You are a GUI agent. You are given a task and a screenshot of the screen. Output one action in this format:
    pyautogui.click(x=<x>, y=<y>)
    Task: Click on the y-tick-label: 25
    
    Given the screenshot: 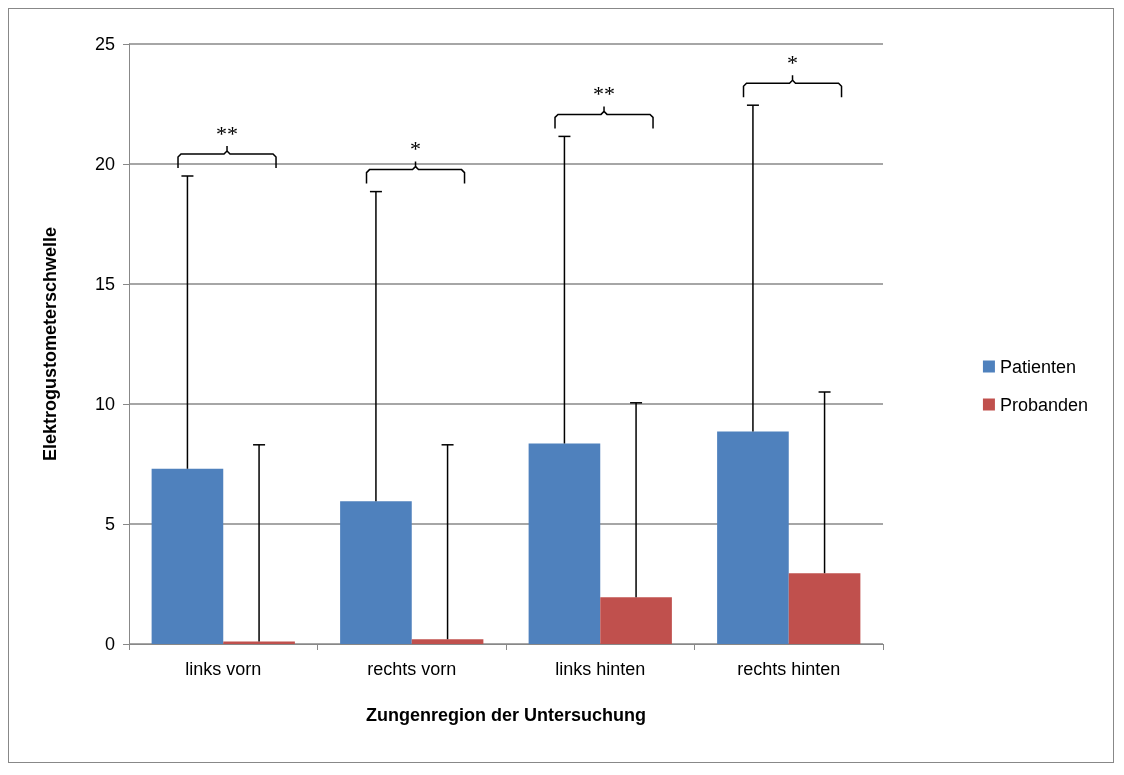 What is the action you would take?
    pyautogui.click(x=104, y=44)
    